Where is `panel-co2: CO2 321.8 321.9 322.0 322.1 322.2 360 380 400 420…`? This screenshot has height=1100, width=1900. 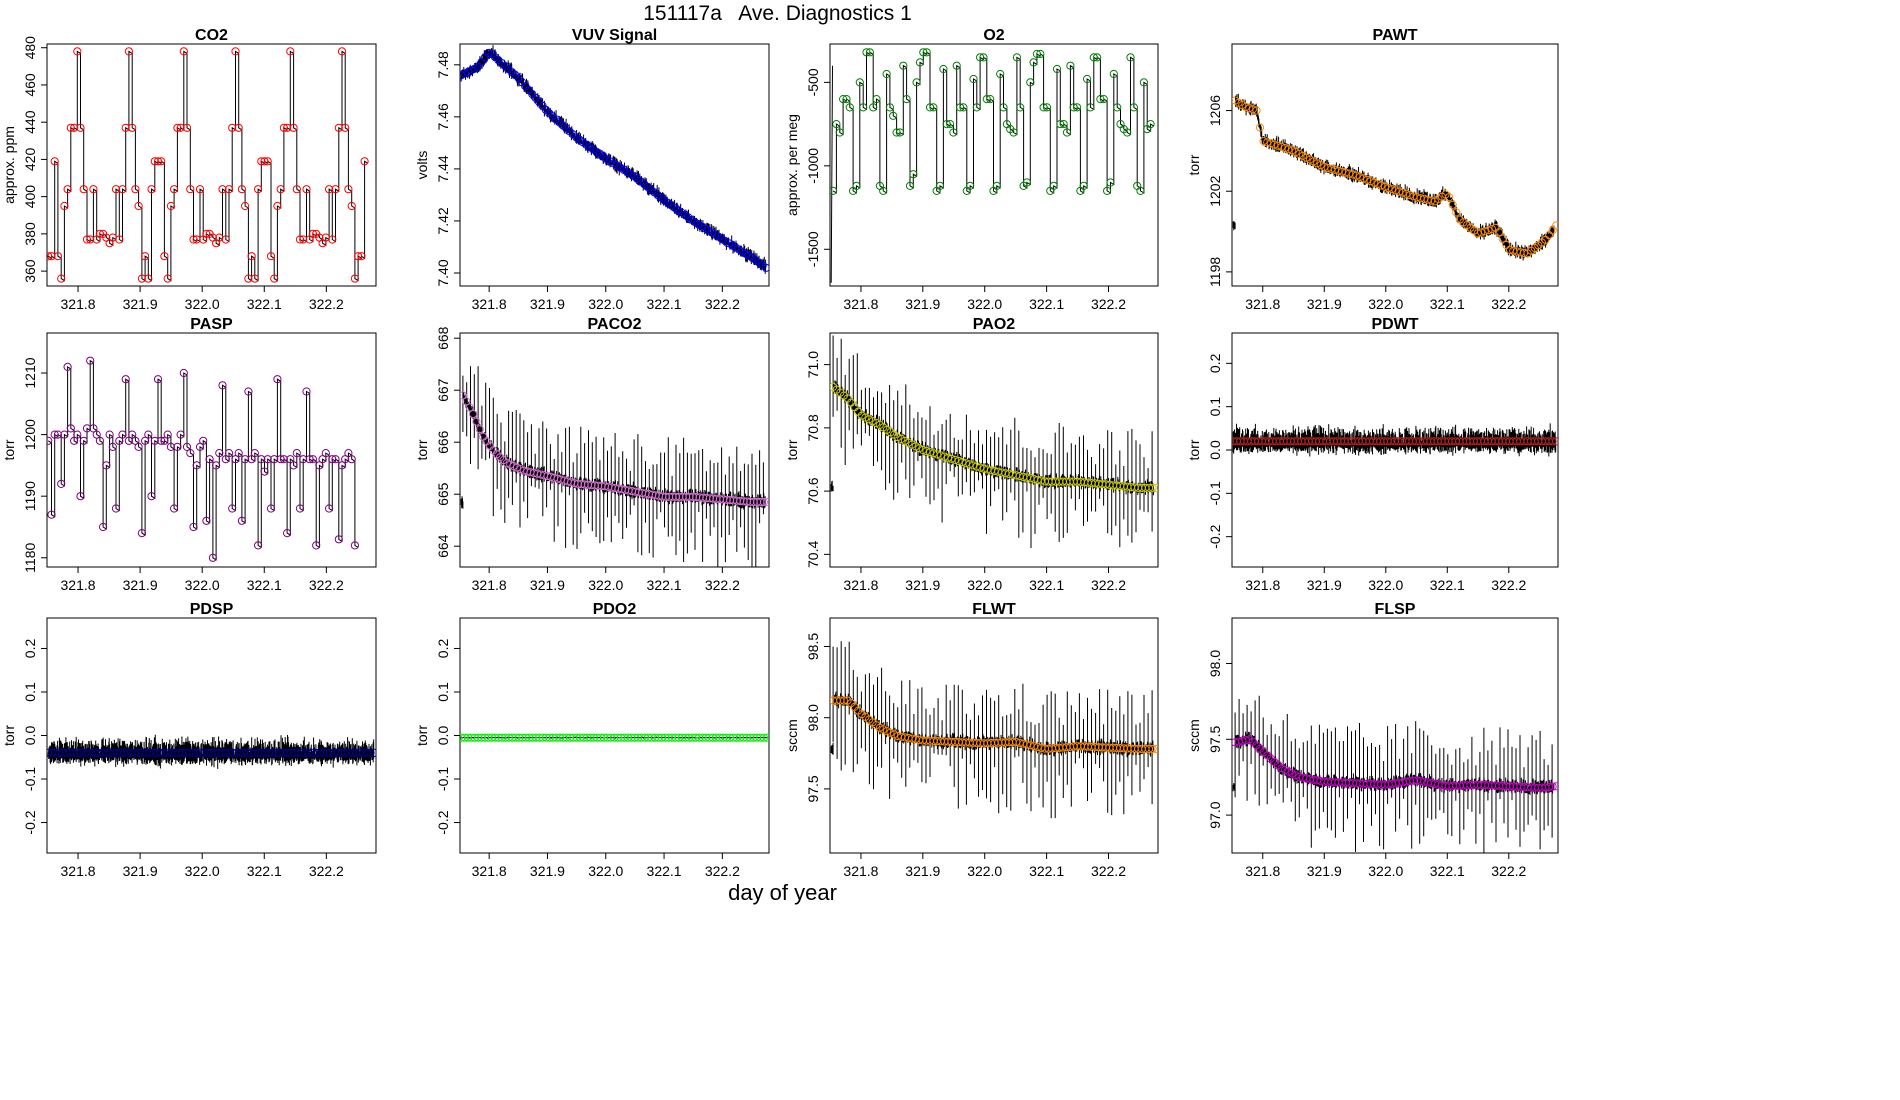
panel-co2: CO2 321.8 321.9 322.0 322.1 322.2 360 380 400 420… is located at coordinates (189, 169).